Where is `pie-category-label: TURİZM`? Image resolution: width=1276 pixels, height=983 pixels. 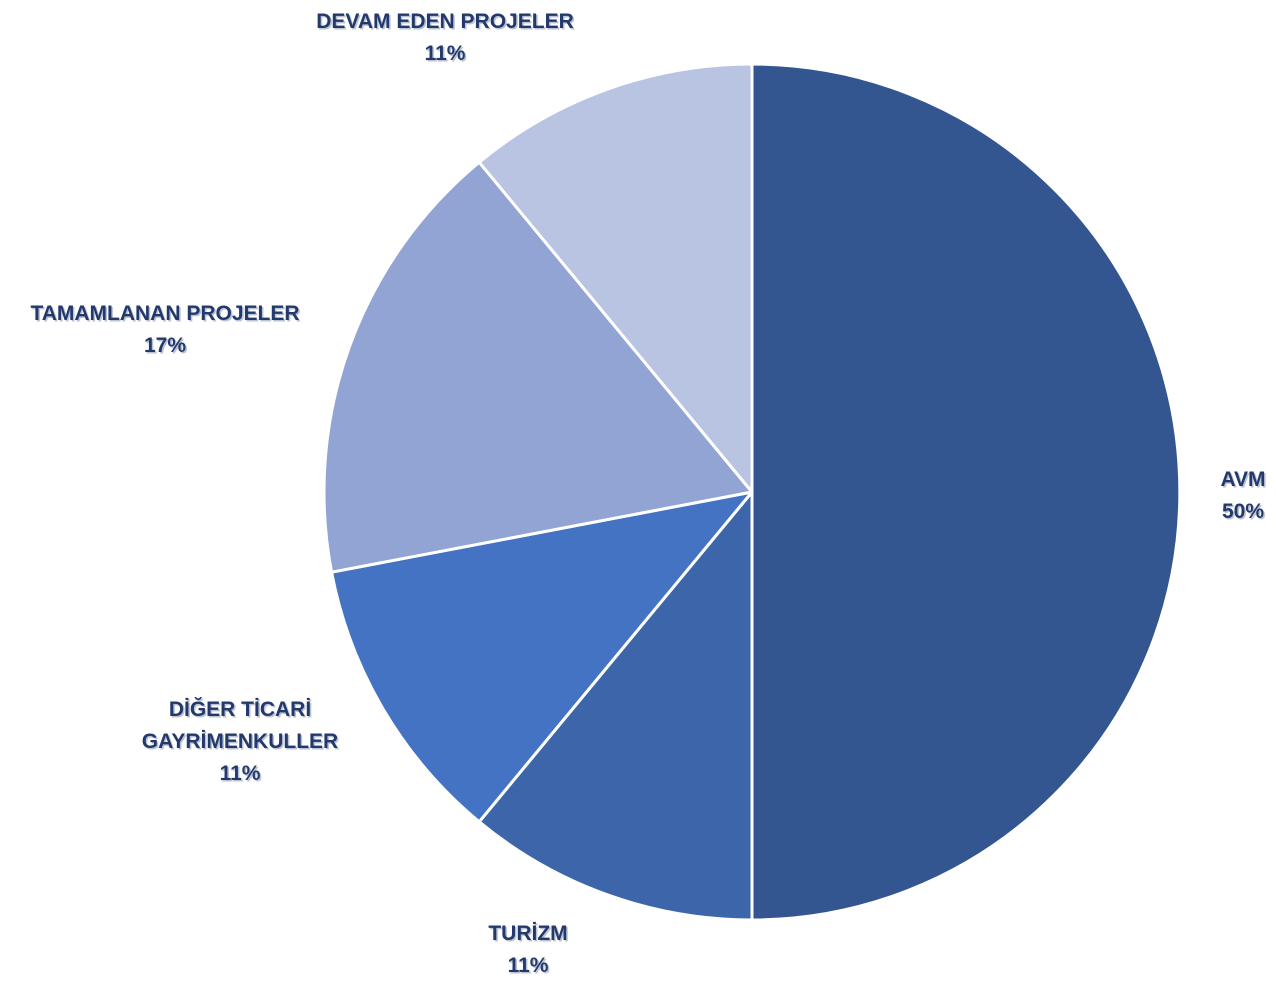
pie-category-label: TURİZM is located at coordinates (527, 933).